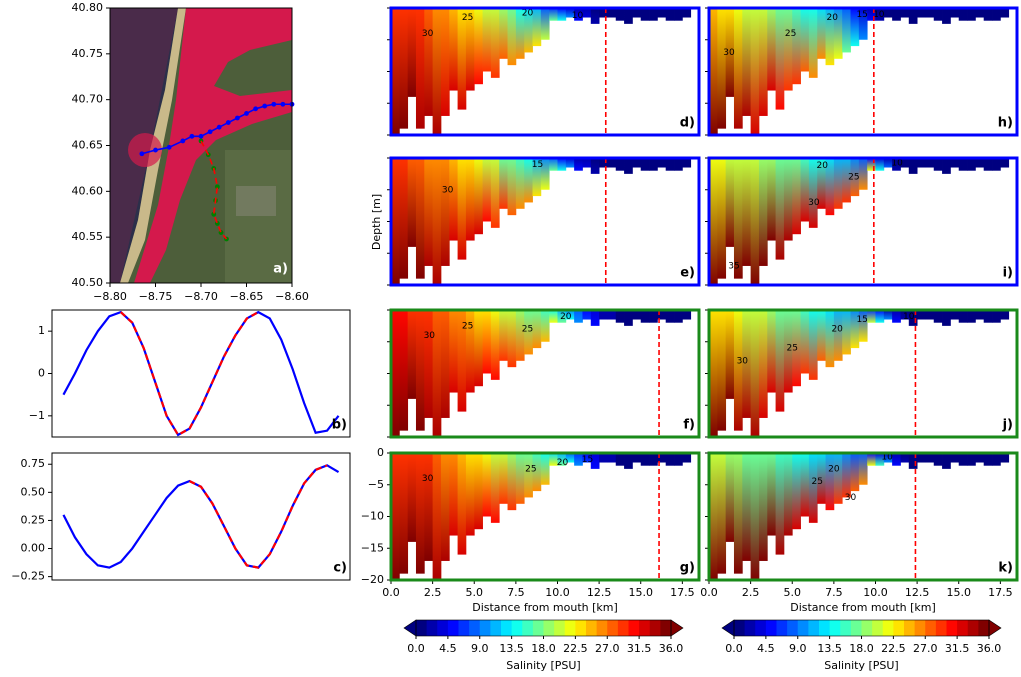 The width and height of the screenshot is (1021, 677). I want to click on contour-label: 25, so click(467, 326).